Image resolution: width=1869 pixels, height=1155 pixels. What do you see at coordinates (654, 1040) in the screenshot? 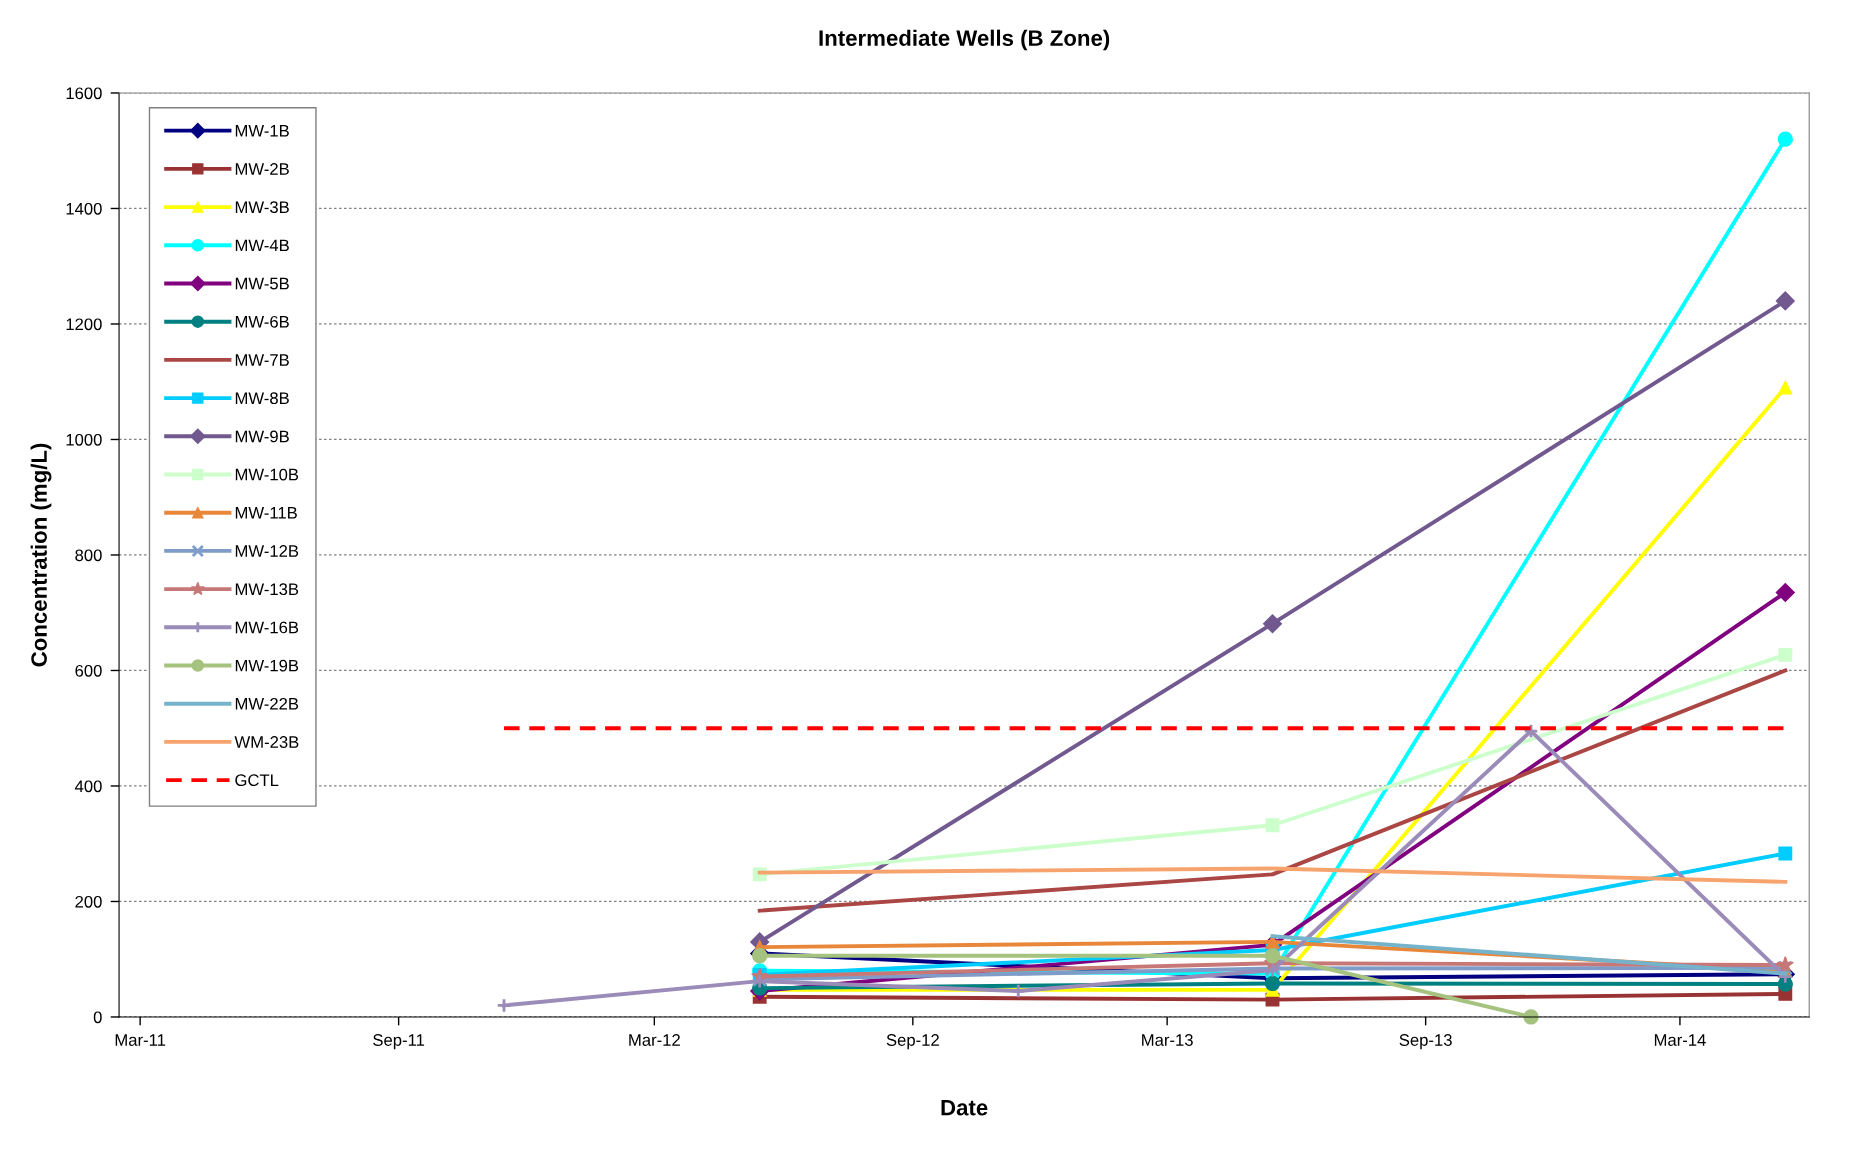
I see `x-tick-label: Mar-12` at bounding box center [654, 1040].